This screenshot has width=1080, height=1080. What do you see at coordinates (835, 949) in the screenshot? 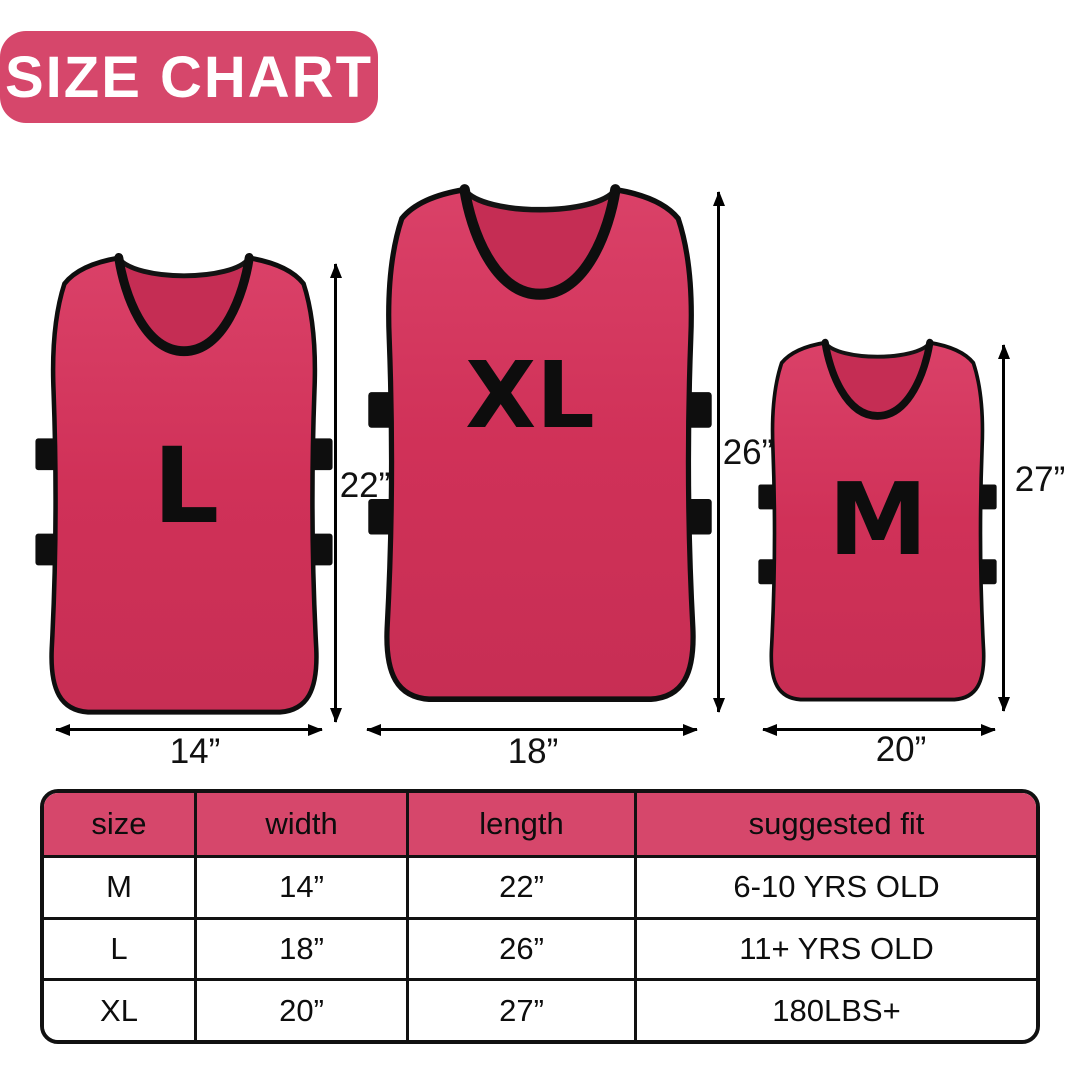
I see `table-cell: 11+ YRS OLD` at bounding box center [835, 949].